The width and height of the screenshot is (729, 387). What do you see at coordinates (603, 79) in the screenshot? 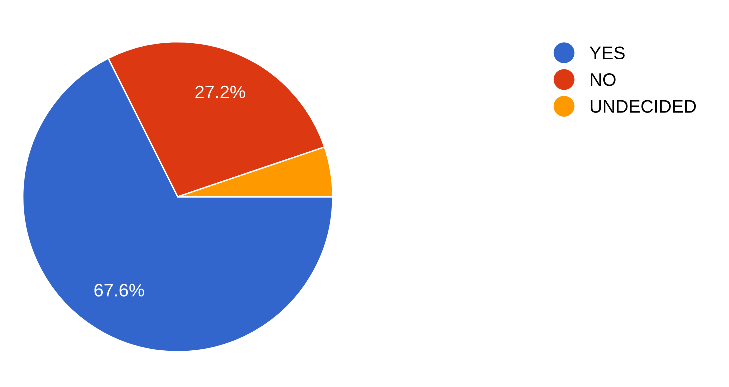
I see `legend-label: NO` at bounding box center [603, 79].